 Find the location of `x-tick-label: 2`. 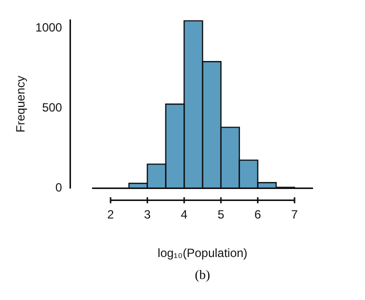

x-tick-label: 2 is located at coordinates (110, 215).